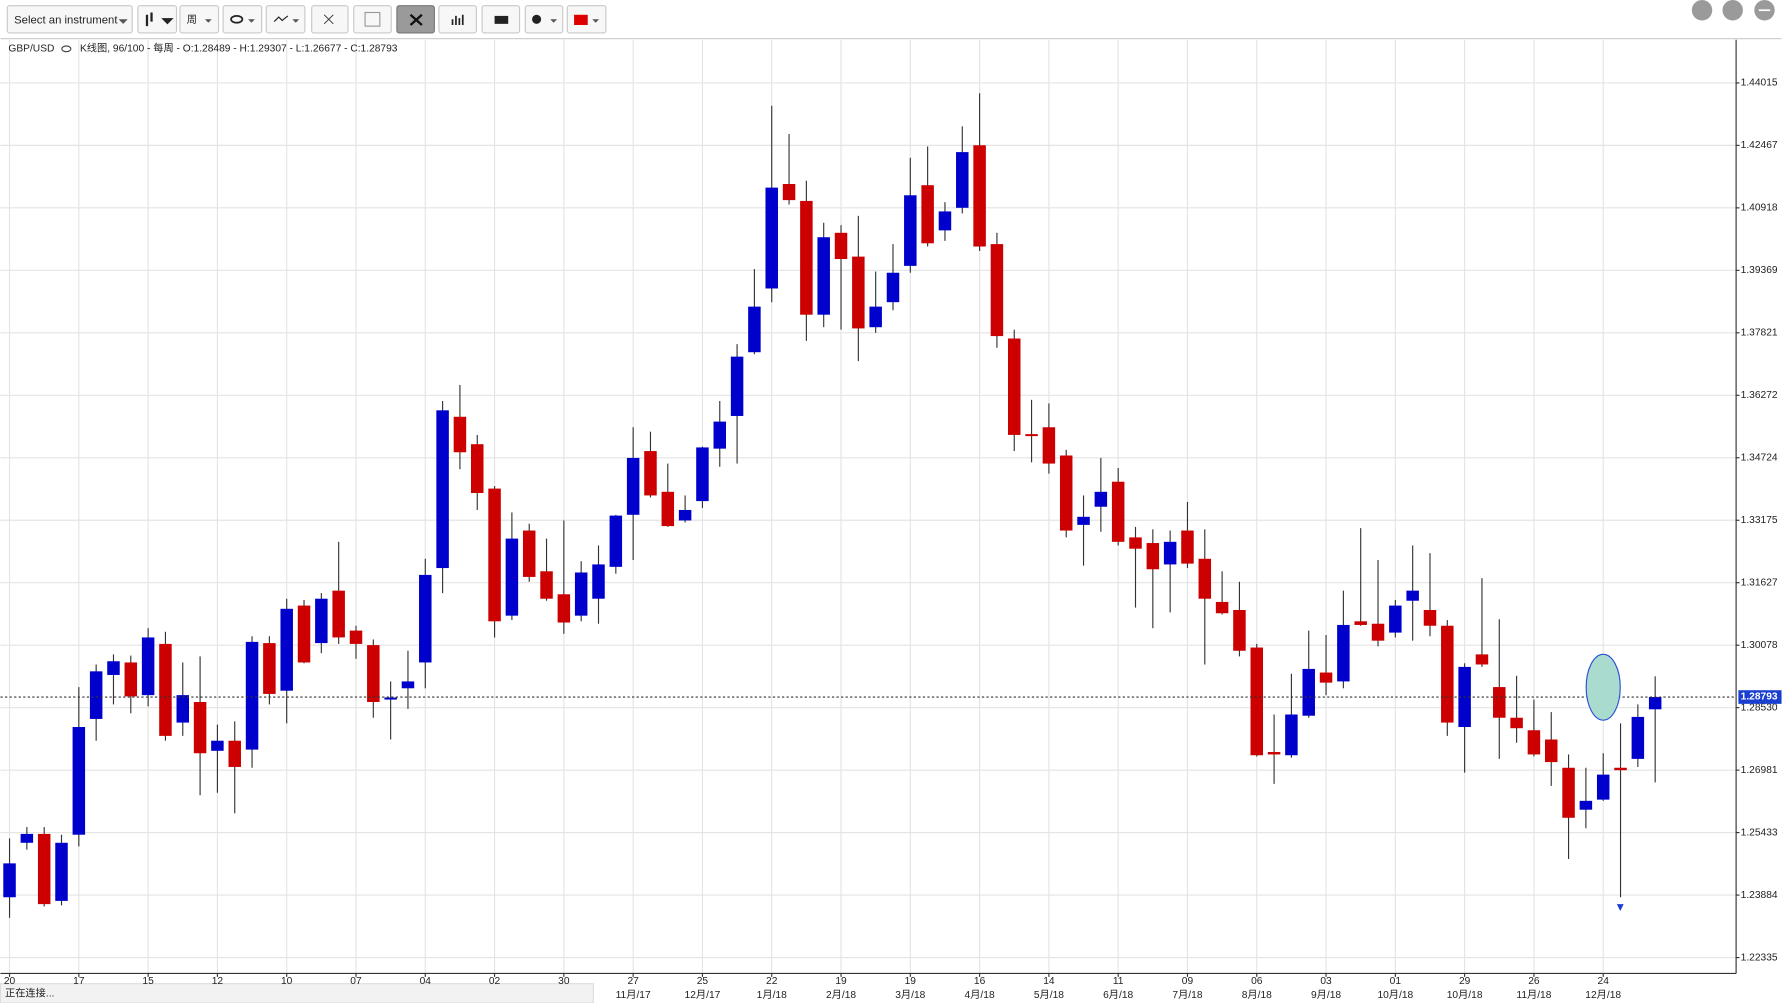  I want to click on x-tick-sublabel: 6月/18, so click(1118, 995).